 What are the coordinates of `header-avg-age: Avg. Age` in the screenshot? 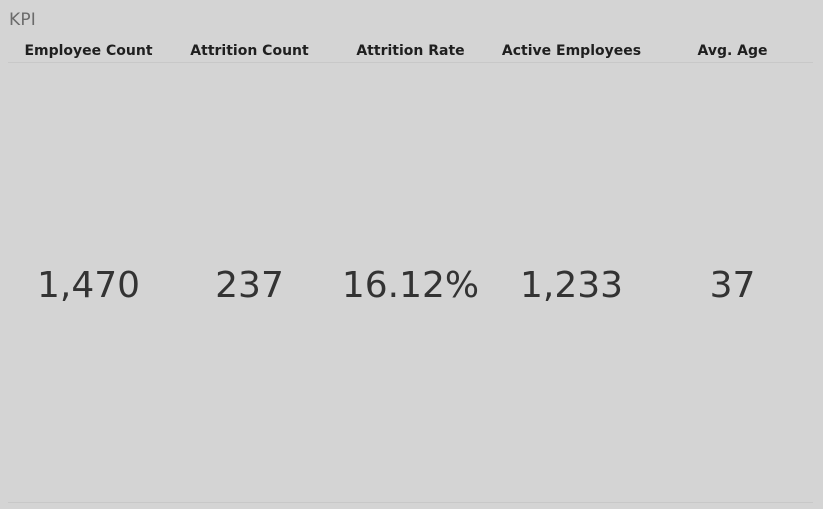 It's located at (732, 51).